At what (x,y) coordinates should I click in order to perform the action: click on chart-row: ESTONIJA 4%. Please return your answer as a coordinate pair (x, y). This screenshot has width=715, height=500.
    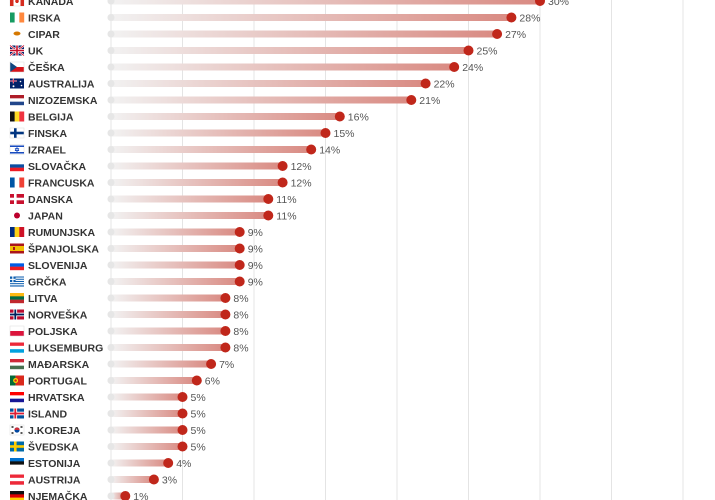
    Looking at the image, I should click on (100, 464).